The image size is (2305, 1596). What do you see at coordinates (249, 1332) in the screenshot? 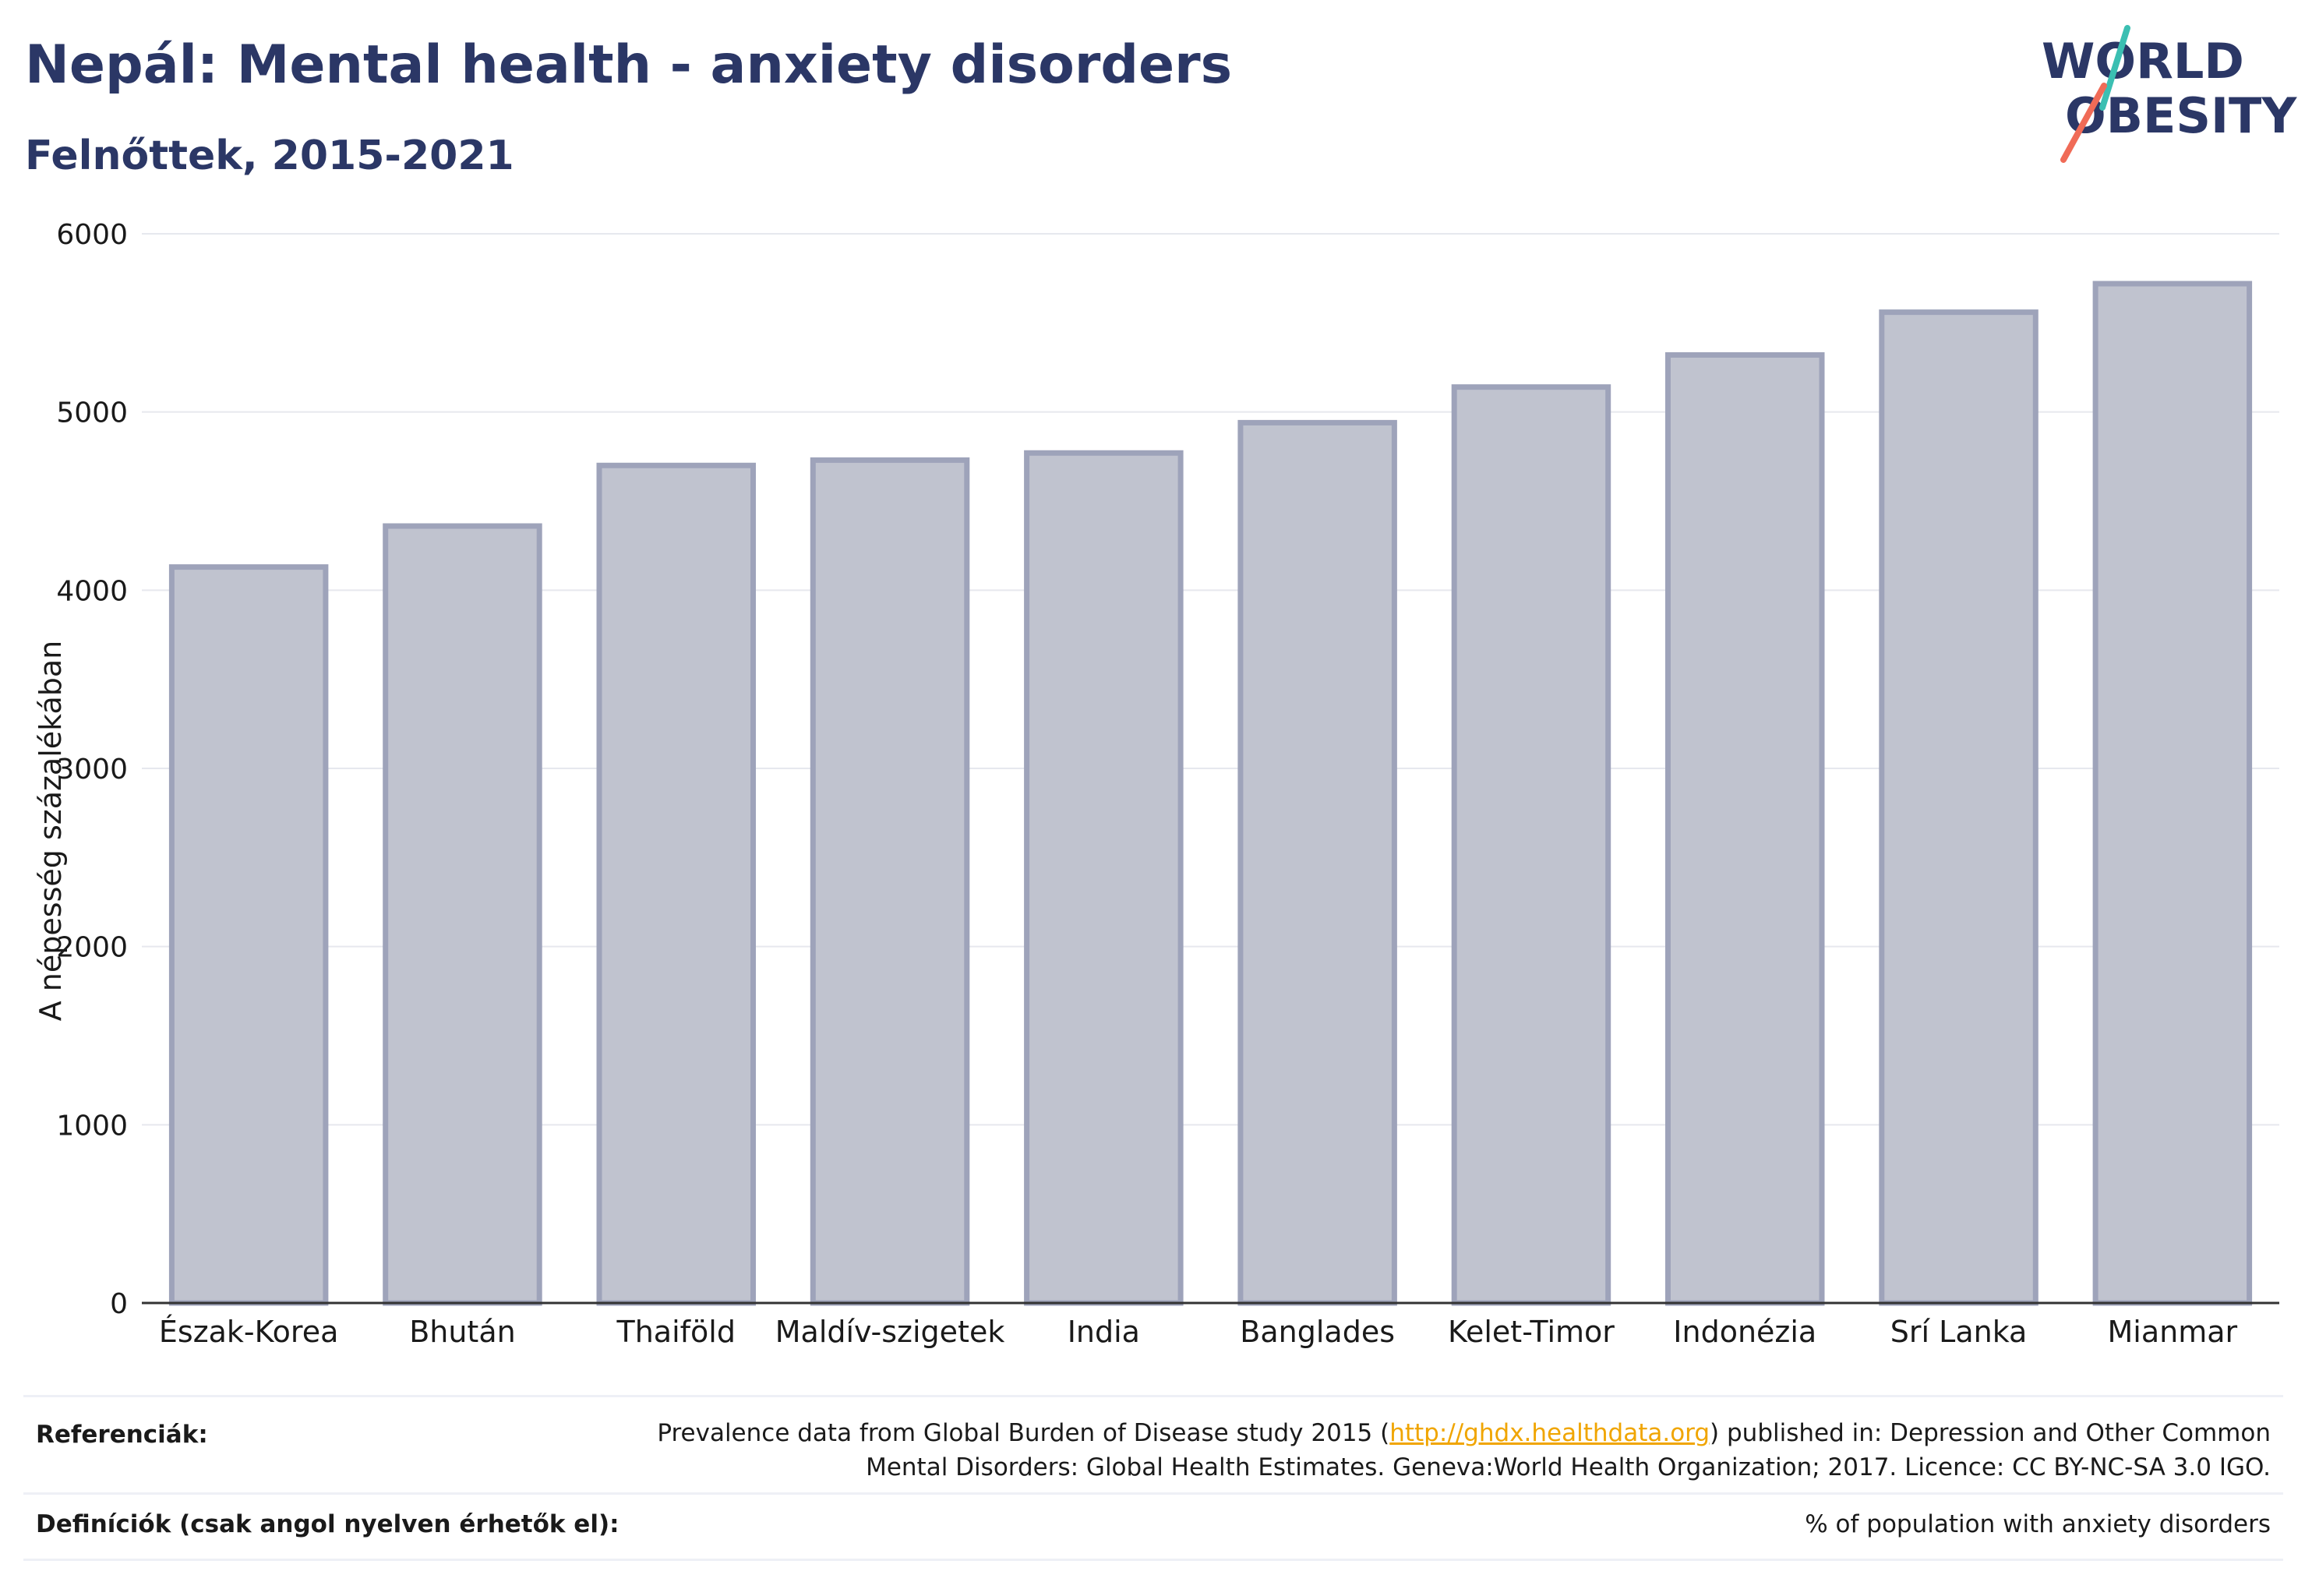
I see `x-tick-label: Észak-Korea` at bounding box center [249, 1332].